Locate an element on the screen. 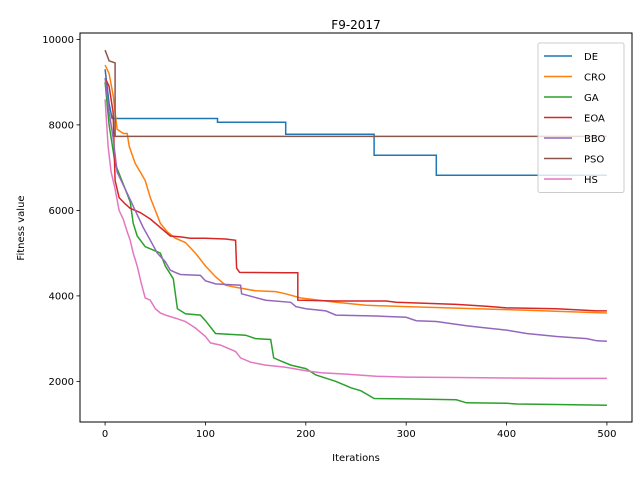 The height and width of the screenshot is (480, 640). legend-label-hs: HS is located at coordinates (591, 180).